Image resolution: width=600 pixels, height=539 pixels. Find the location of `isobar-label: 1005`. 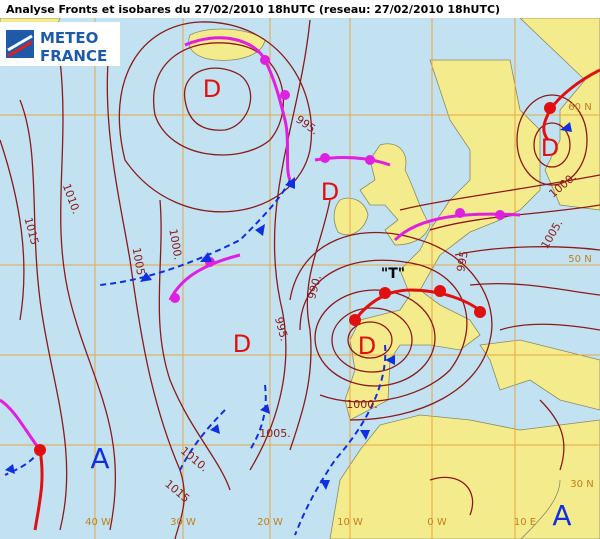

isobar-label: 1005 is located at coordinates (139, 261).